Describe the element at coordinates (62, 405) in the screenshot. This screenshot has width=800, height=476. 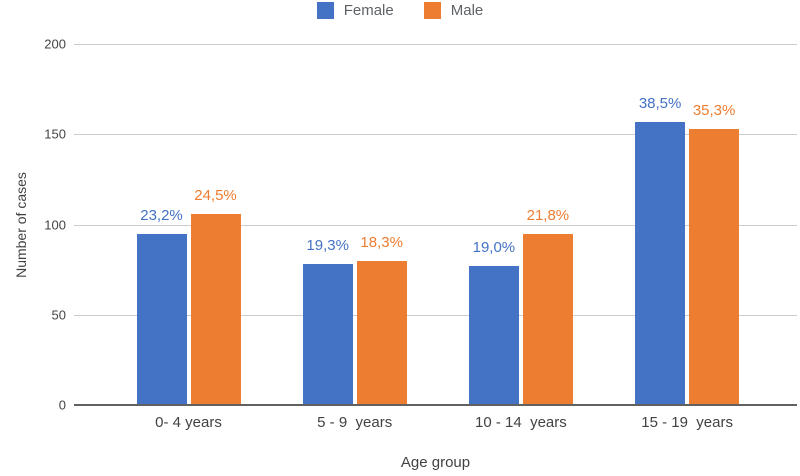
I see `y-tick-label: 0` at that location.